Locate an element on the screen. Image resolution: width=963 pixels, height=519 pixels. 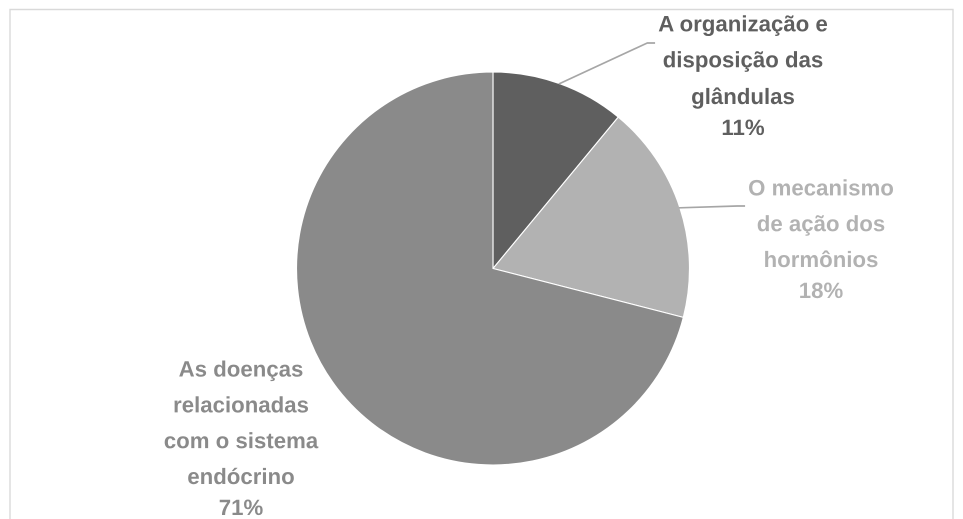
data-label: 18% is located at coordinates (821, 290).